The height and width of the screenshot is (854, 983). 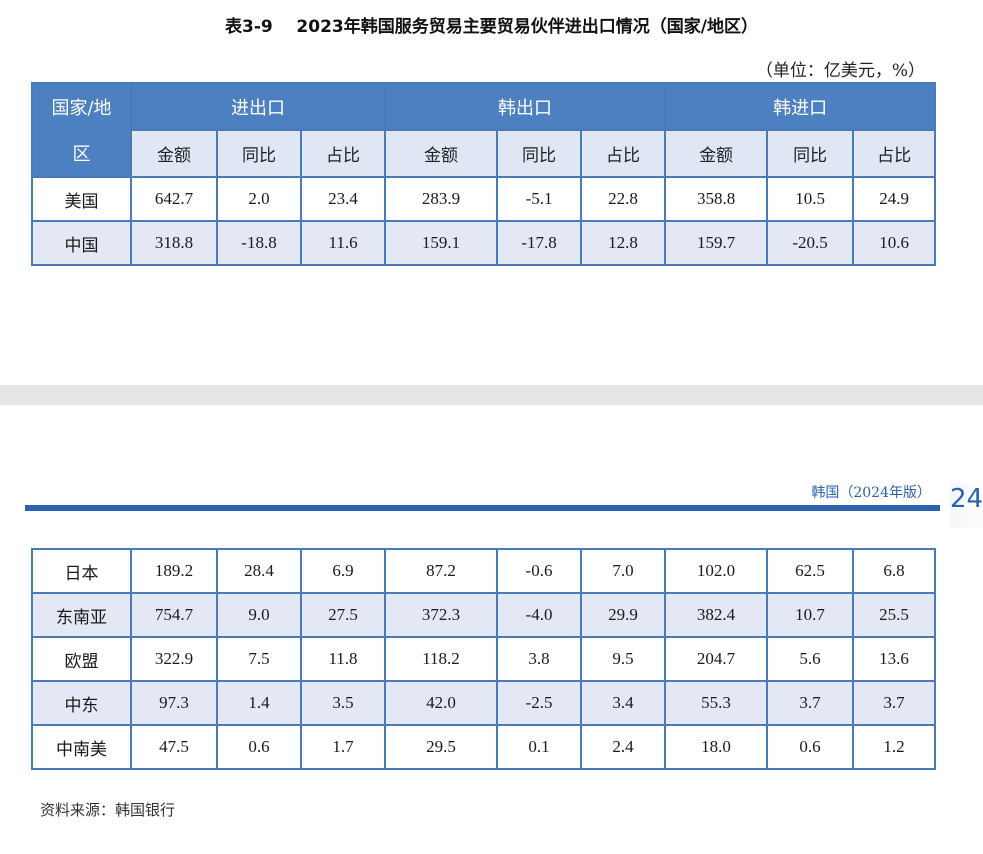 I want to click on table-cell: -20.5, so click(x=810, y=243).